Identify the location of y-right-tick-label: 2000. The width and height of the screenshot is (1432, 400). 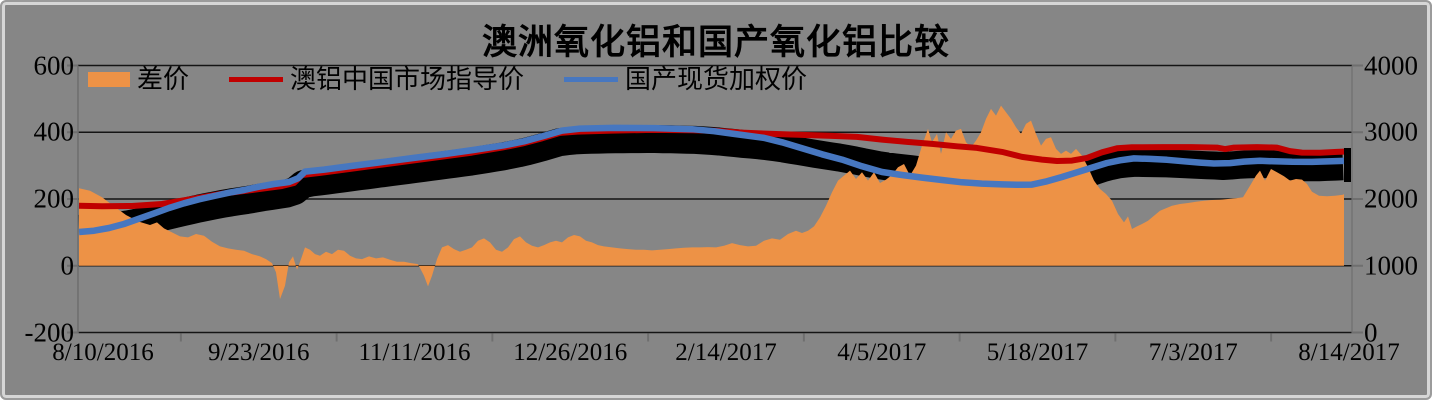
(1391, 198).